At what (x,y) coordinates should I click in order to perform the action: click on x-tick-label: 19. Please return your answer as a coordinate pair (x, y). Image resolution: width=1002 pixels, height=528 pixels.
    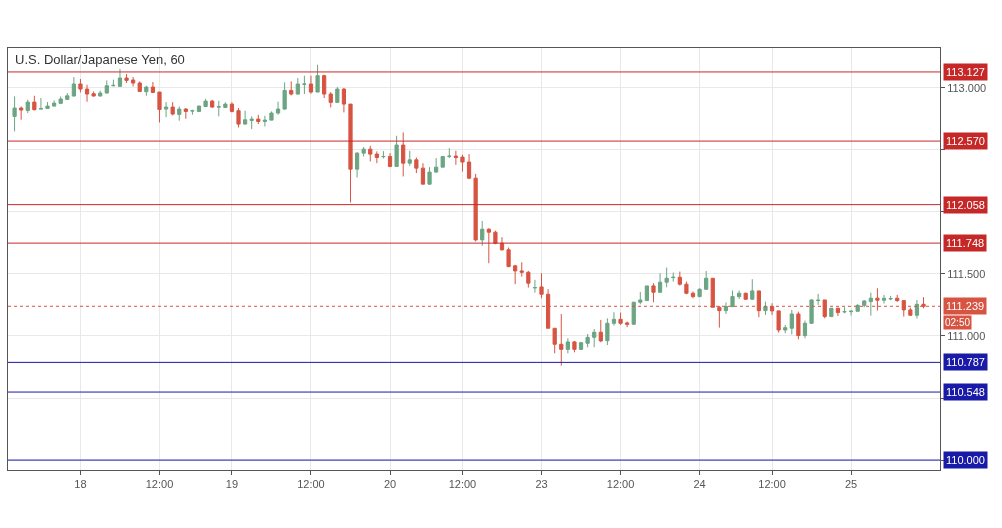
    Looking at the image, I should click on (232, 484).